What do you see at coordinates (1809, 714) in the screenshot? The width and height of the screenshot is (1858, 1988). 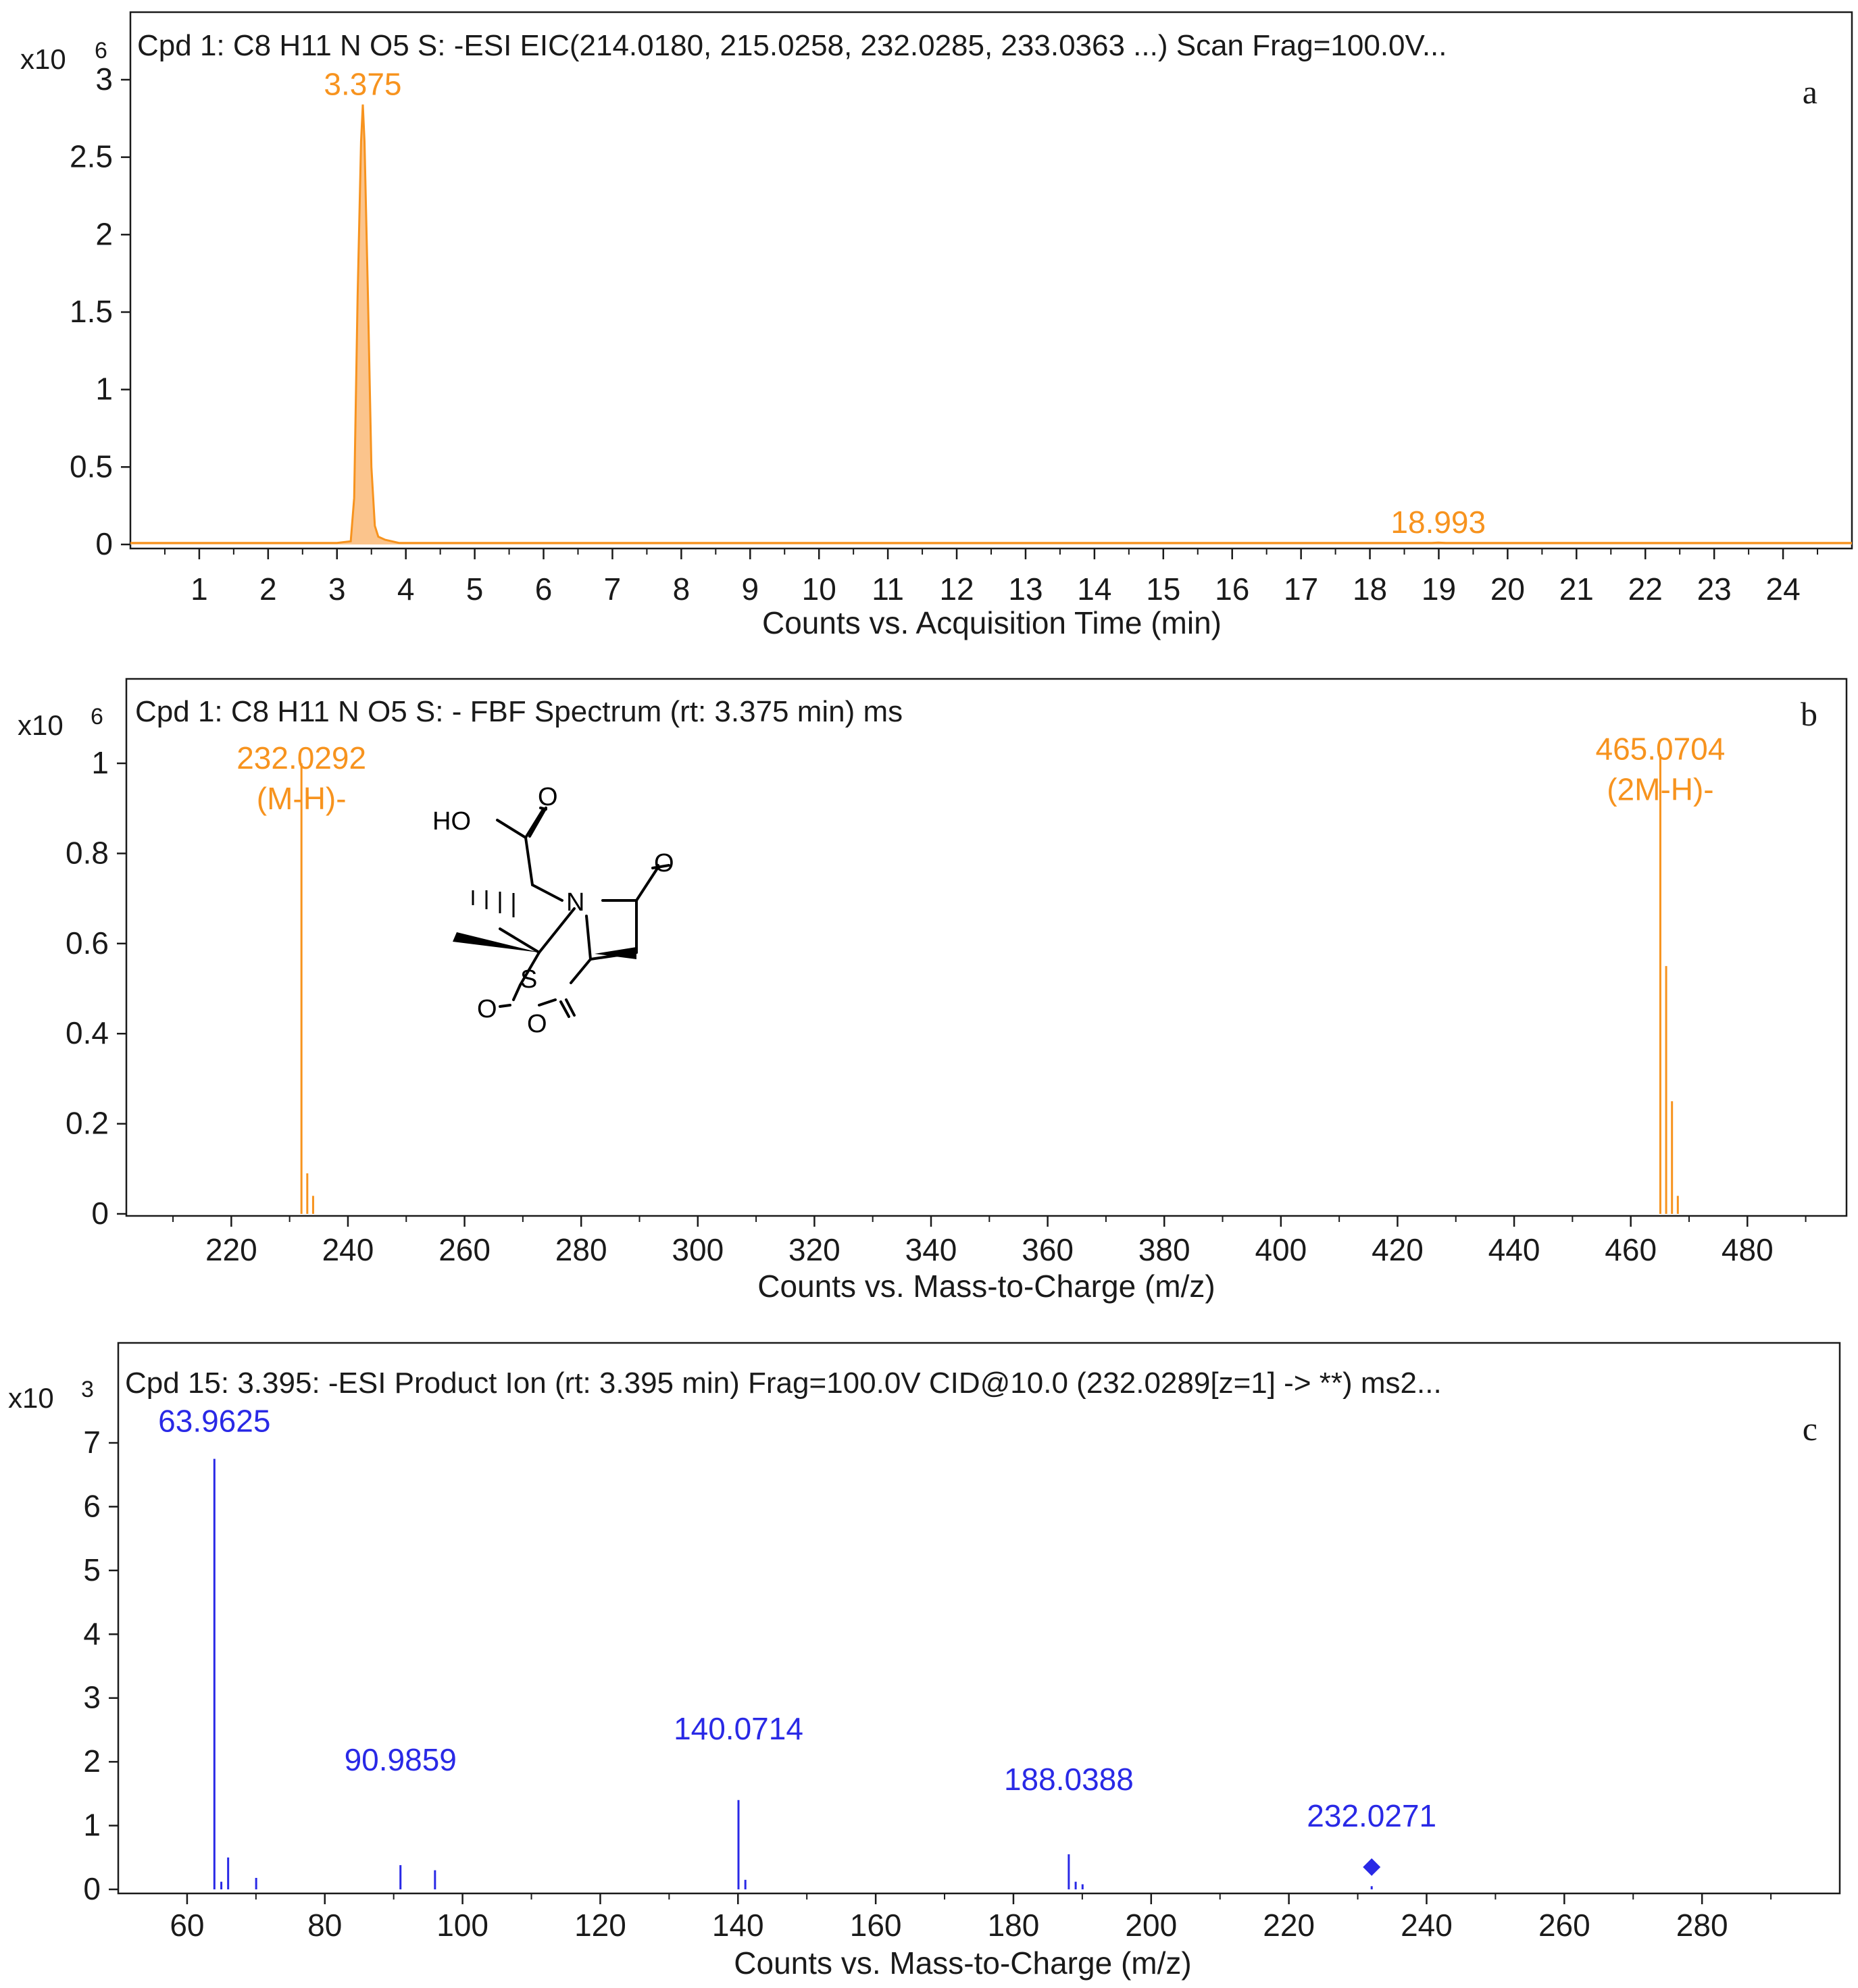 I see `panel-b-letter: b` at bounding box center [1809, 714].